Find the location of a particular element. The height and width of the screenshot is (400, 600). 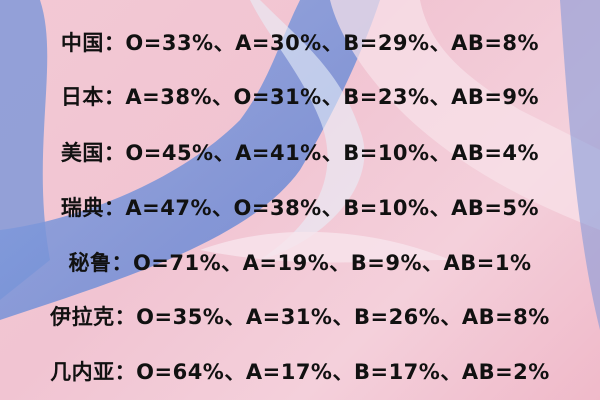

row-iraq: 伊拉克：O=35%、A=31%、B=26%、AB=8% is located at coordinates (300, 317).